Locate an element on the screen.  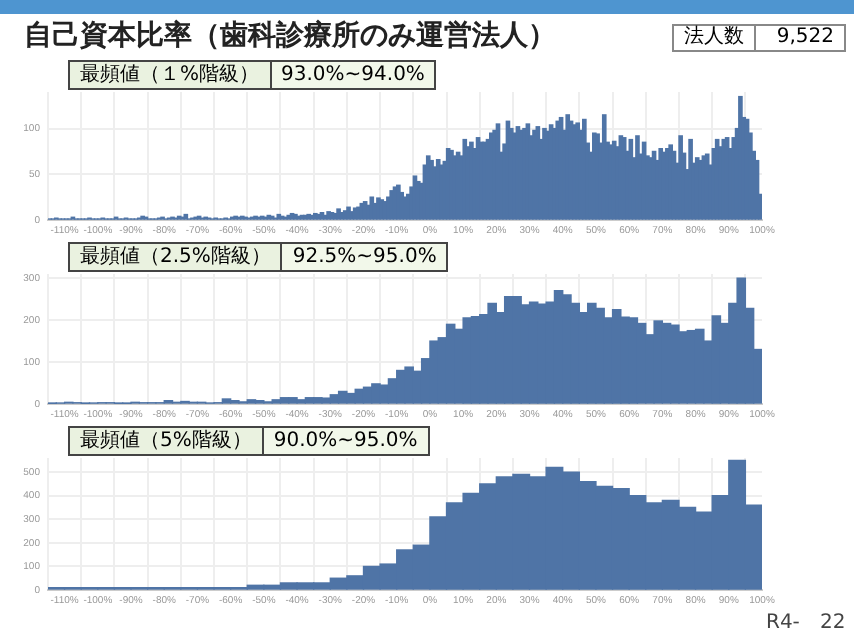
text: 22 is located at coordinates (833, 623).